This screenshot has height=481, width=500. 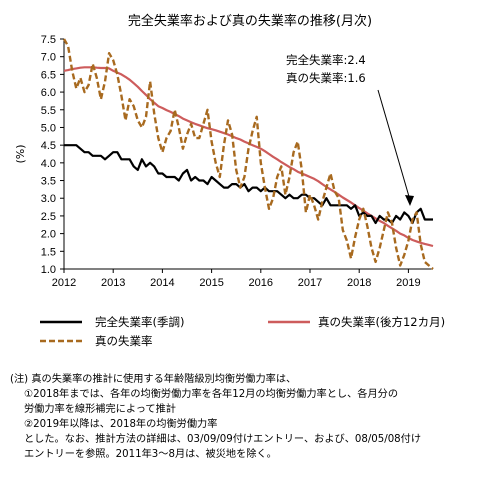 What do you see at coordinates (48, 182) in the screenshot?
I see `y-tick-label: 3.5` at bounding box center [48, 182].